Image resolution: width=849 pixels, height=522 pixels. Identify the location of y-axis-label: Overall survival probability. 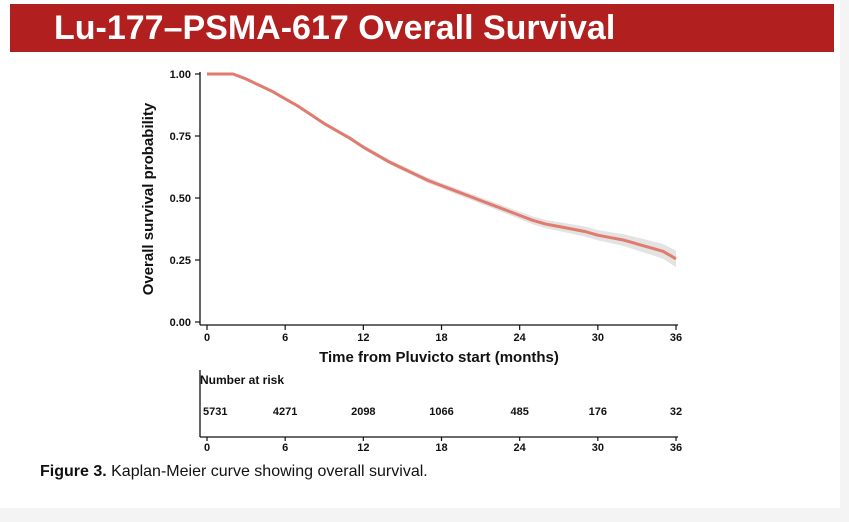
(148, 198).